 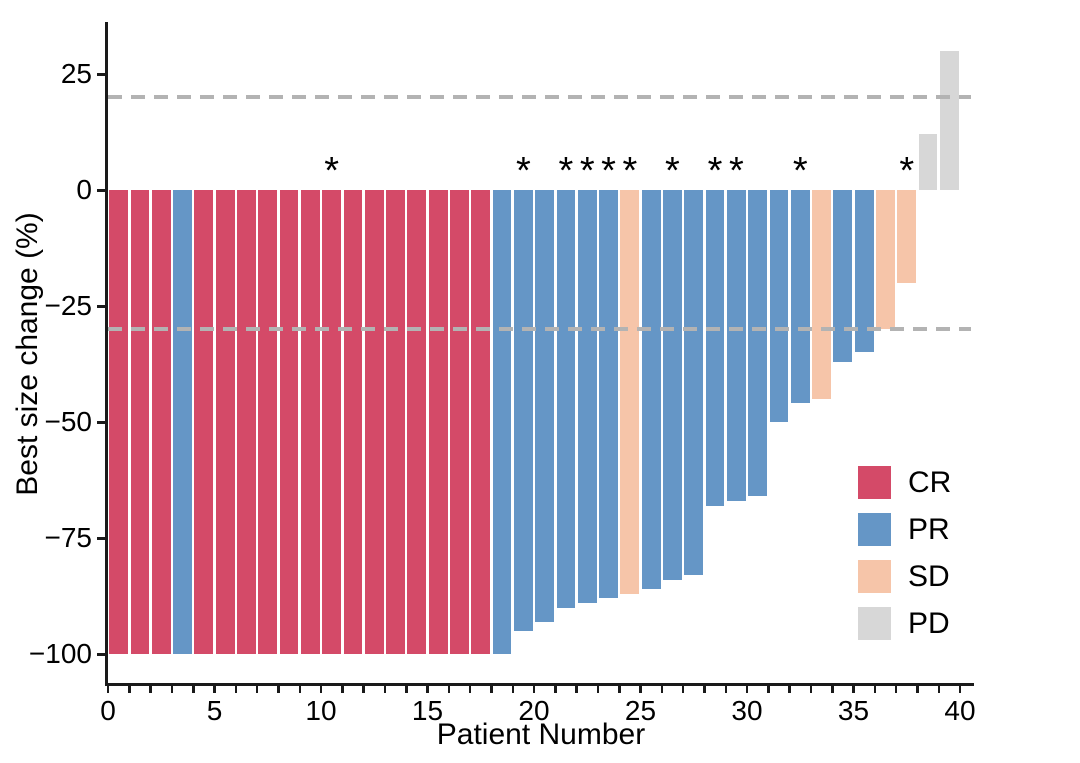 What do you see at coordinates (541, 734) in the screenshot?
I see `x-axis-title: Patient Number` at bounding box center [541, 734].